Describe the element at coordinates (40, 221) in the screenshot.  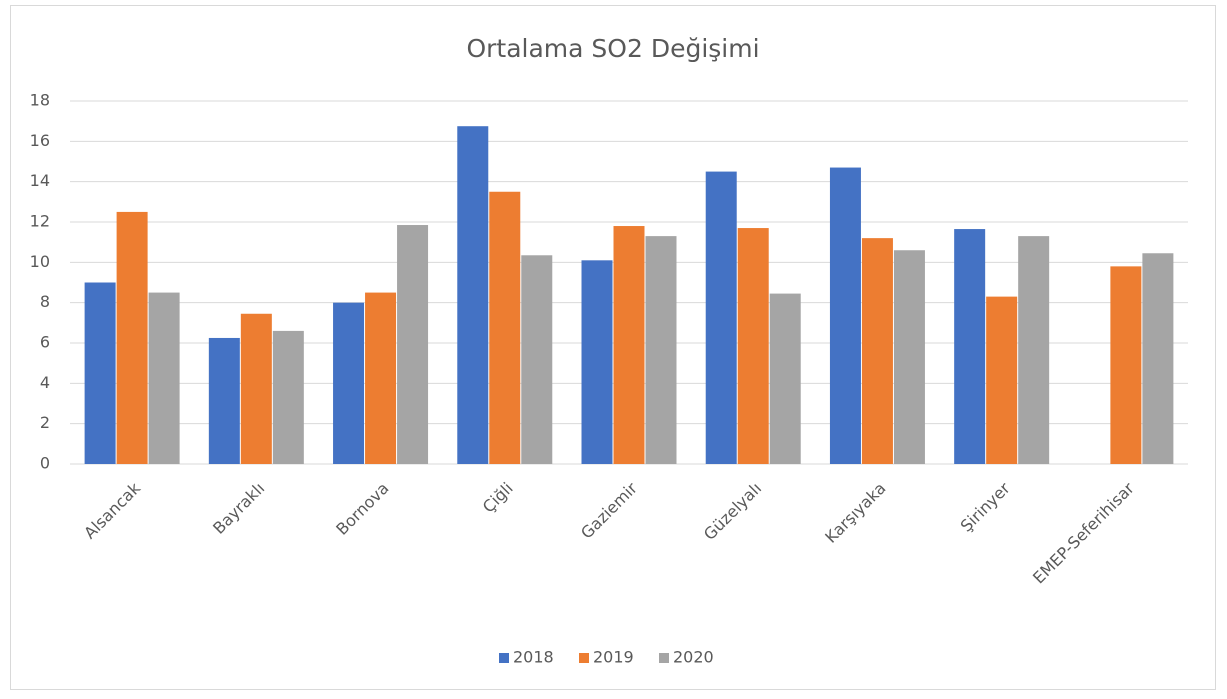
I see `y-tick-label: 12` at that location.